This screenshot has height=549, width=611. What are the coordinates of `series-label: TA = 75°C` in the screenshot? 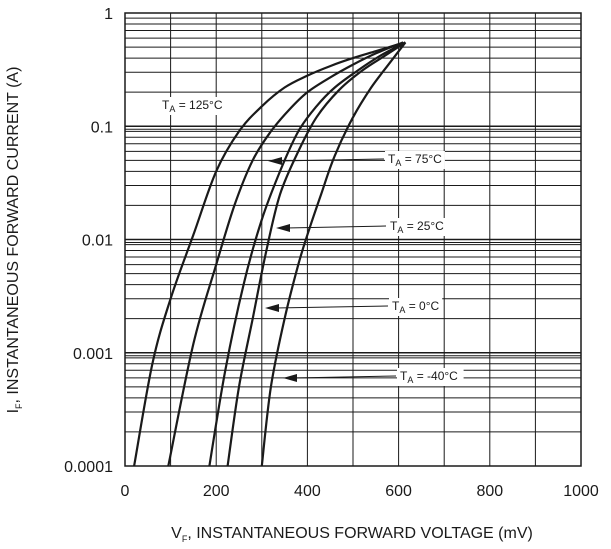 It's located at (415, 160).